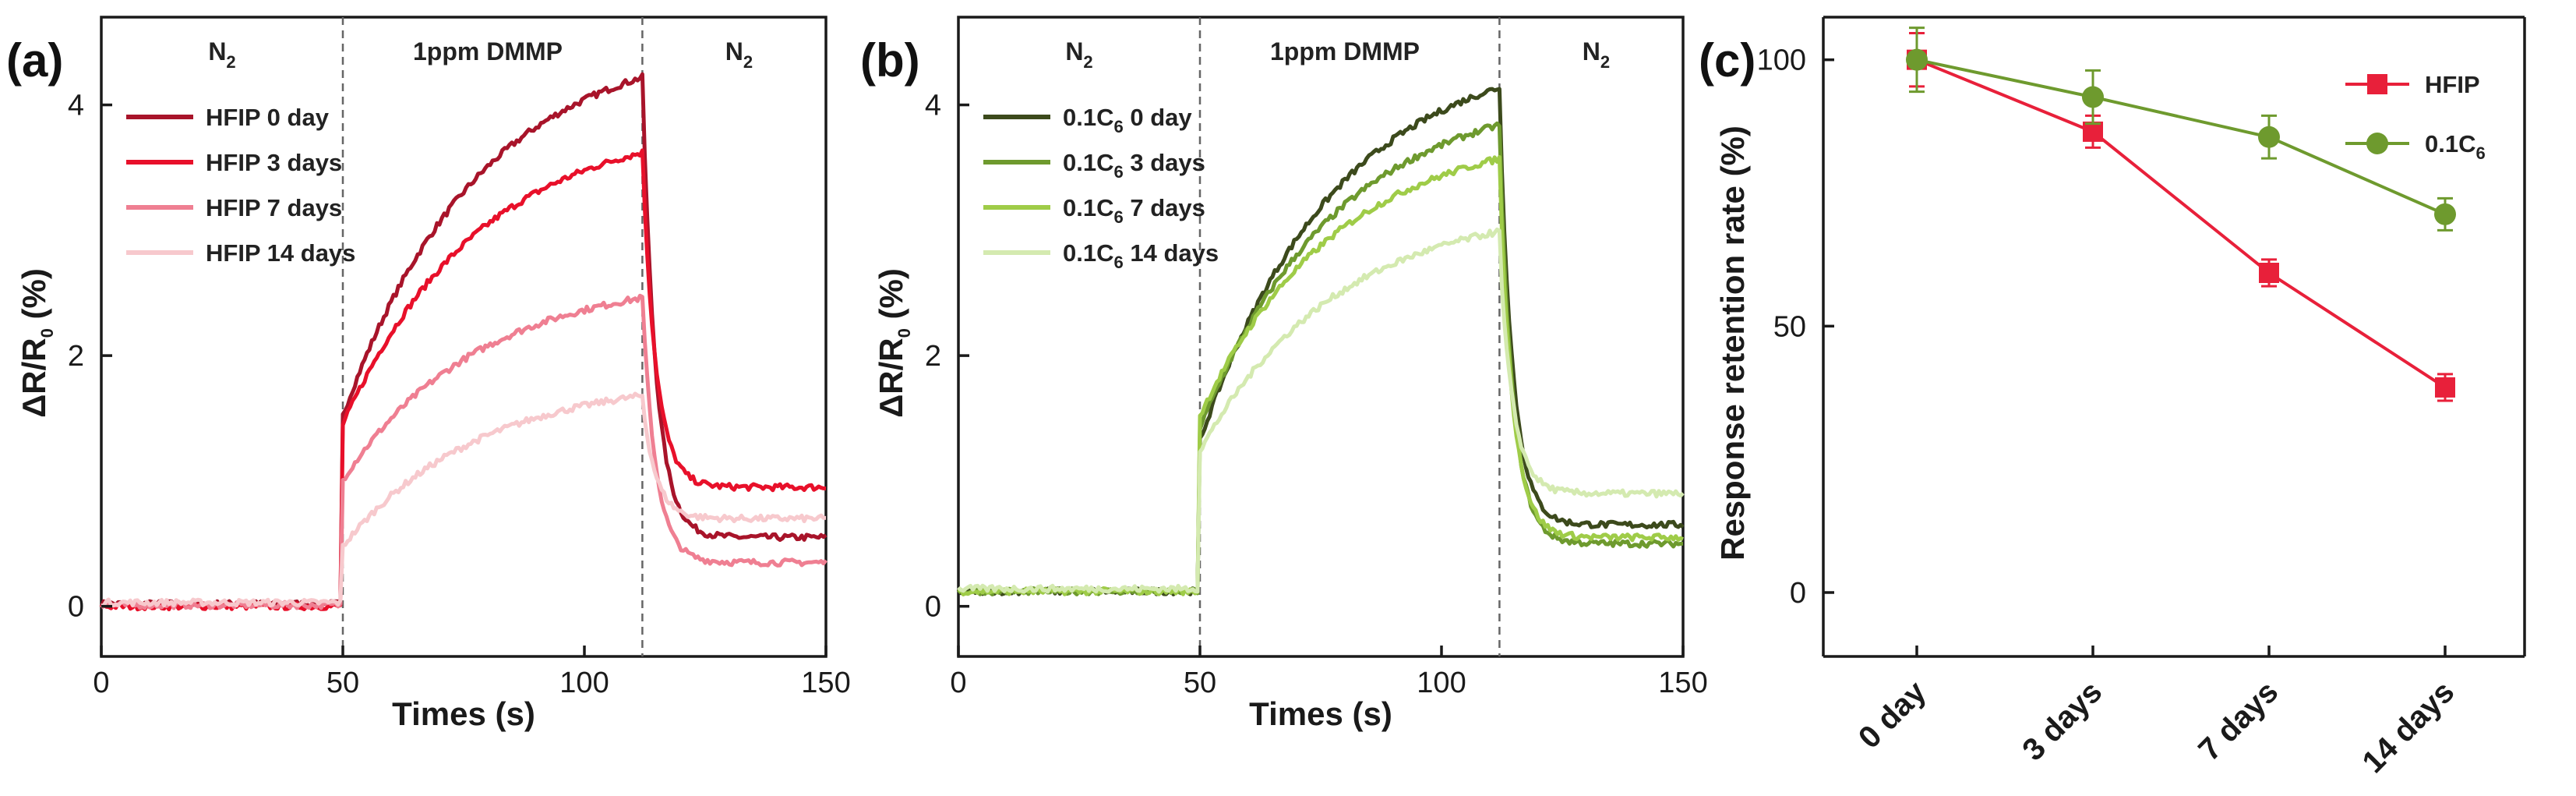  What do you see at coordinates (2455, 147) in the screenshot?
I see `legend-label: 0.1C6` at bounding box center [2455, 147].